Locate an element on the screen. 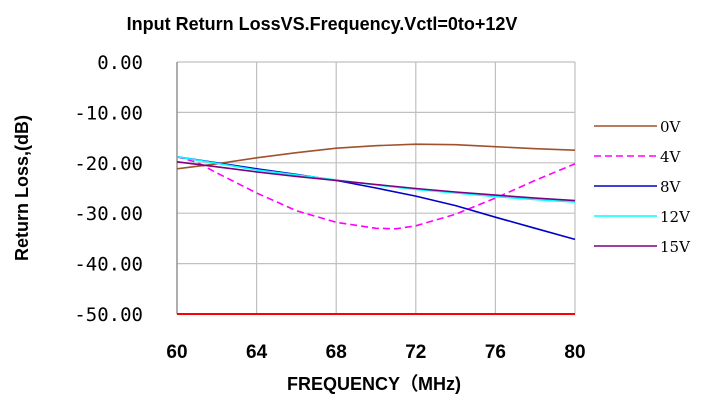 Image resolution: width=709 pixels, height=399 pixels. series-line-4v is located at coordinates (376, 193).